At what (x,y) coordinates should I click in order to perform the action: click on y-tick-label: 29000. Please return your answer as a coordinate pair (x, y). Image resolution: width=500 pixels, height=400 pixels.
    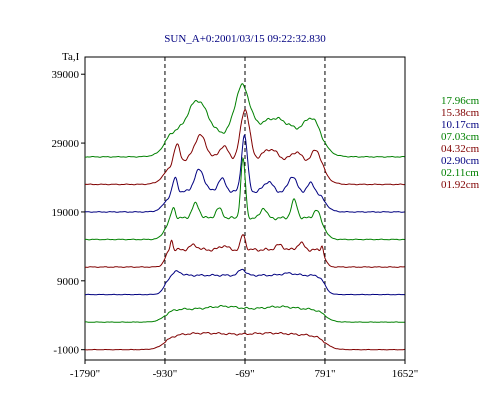
    Looking at the image, I should click on (66, 144).